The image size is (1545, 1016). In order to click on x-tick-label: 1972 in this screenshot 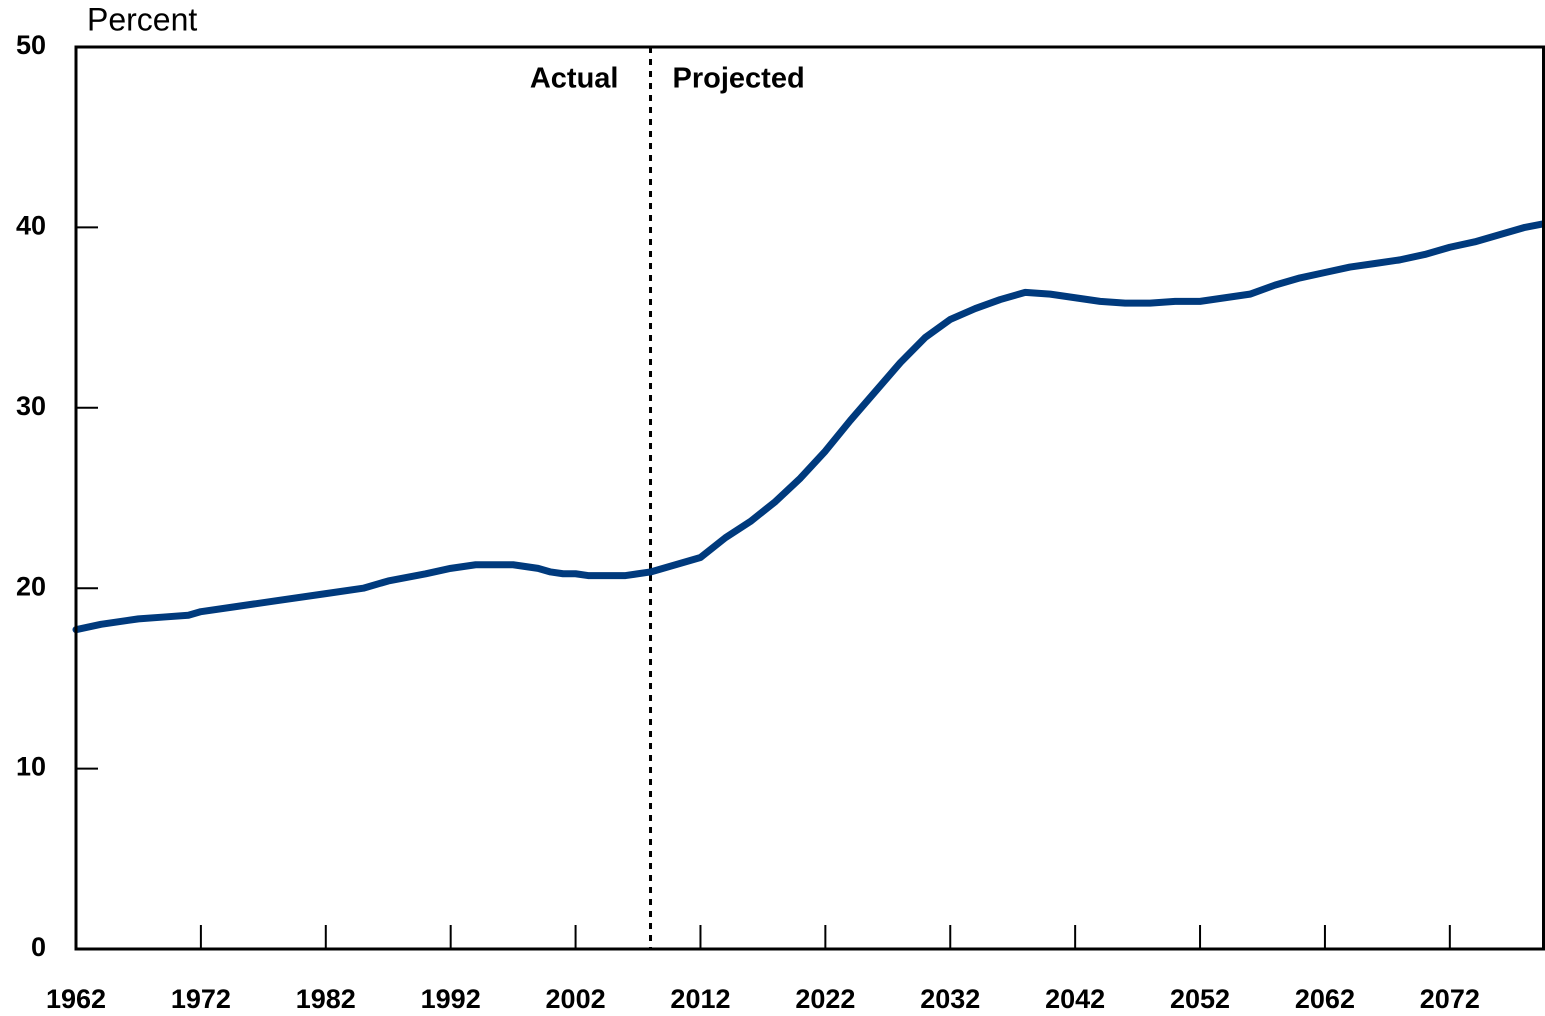, I will do `click(201, 999)`.